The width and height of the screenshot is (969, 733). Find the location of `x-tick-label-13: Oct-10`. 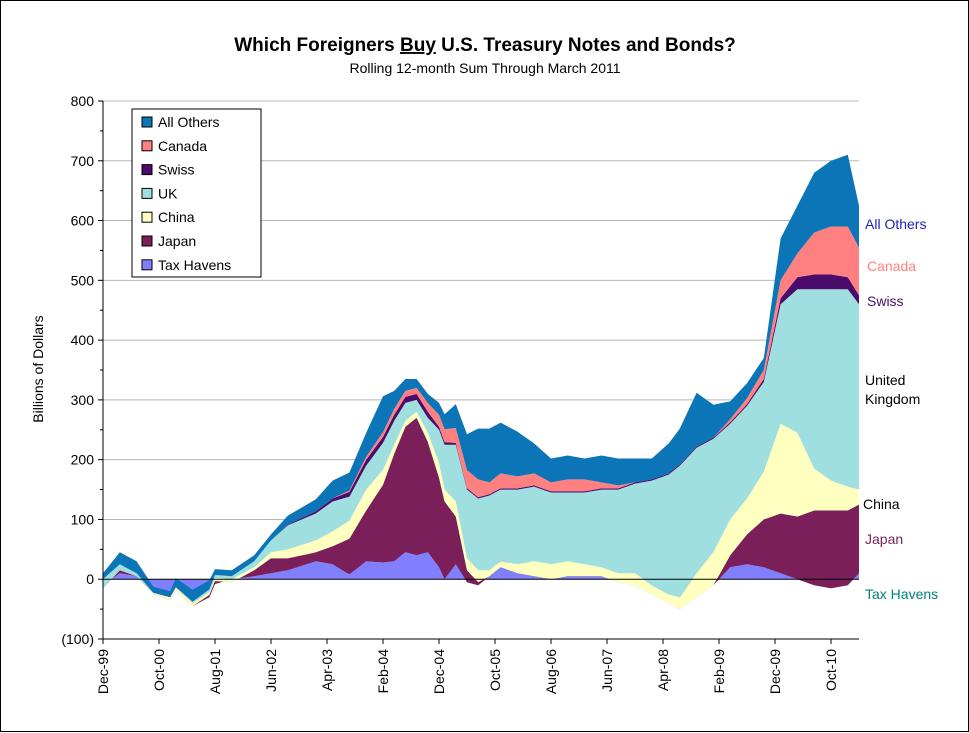

x-tick-label-13: Oct-10 is located at coordinates (831, 670).